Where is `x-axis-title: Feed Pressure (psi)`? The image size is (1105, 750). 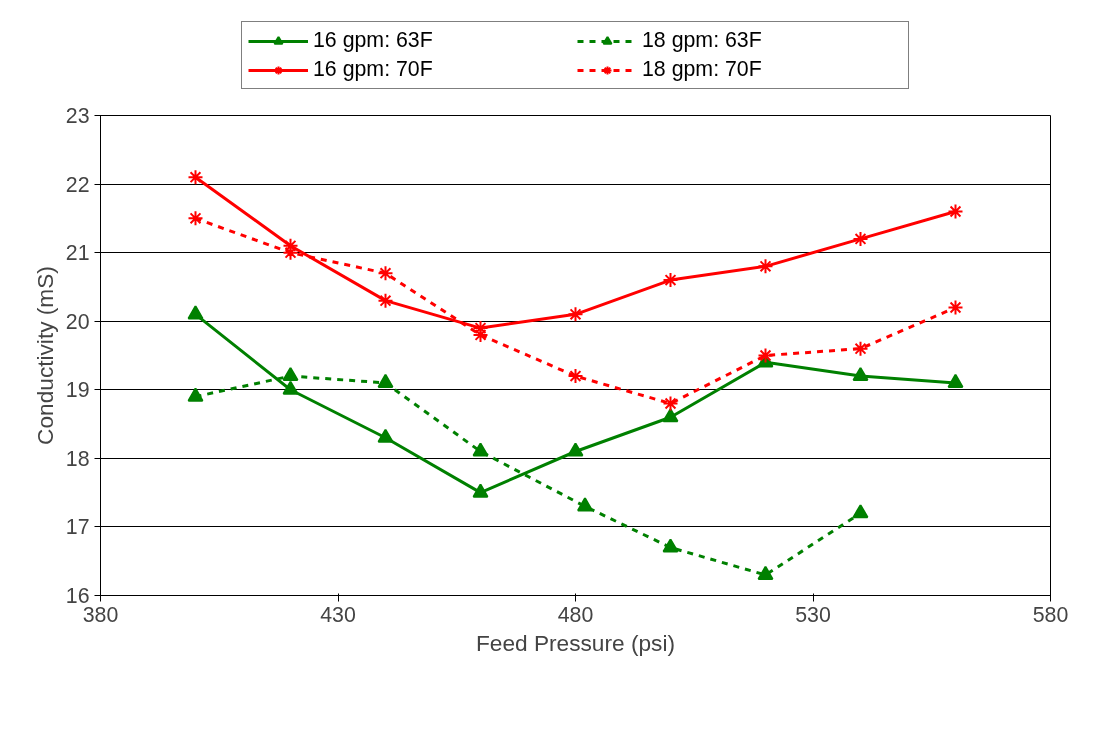
x-axis-title: Feed Pressure (psi) is located at coordinates (575, 642).